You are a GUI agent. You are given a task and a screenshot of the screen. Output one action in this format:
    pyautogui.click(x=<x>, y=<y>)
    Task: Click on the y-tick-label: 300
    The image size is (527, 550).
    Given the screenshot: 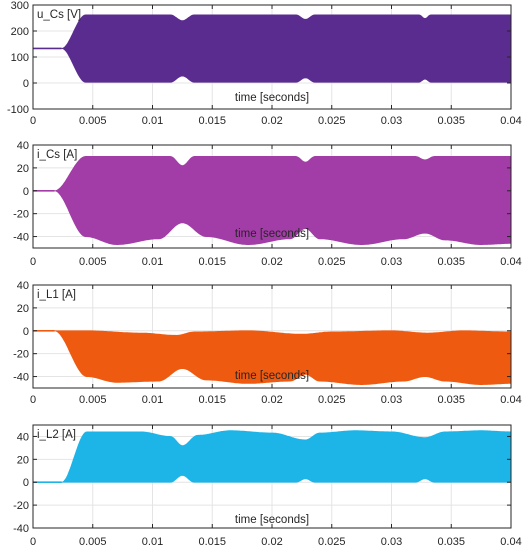 What is the action you would take?
    pyautogui.click(x=20, y=6)
    